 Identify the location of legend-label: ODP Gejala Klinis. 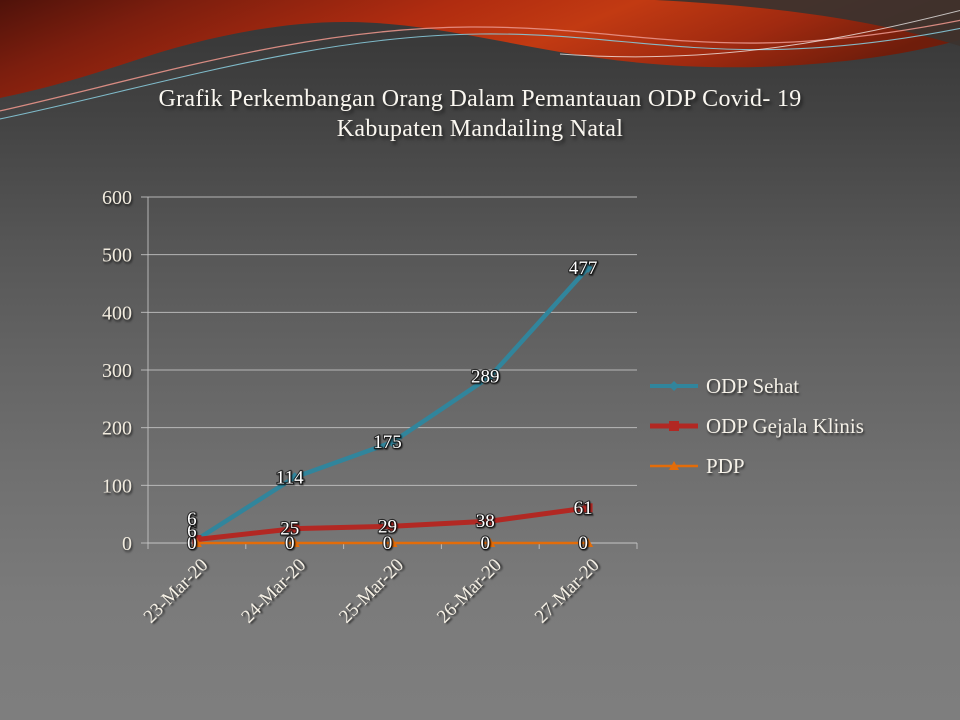
(785, 425).